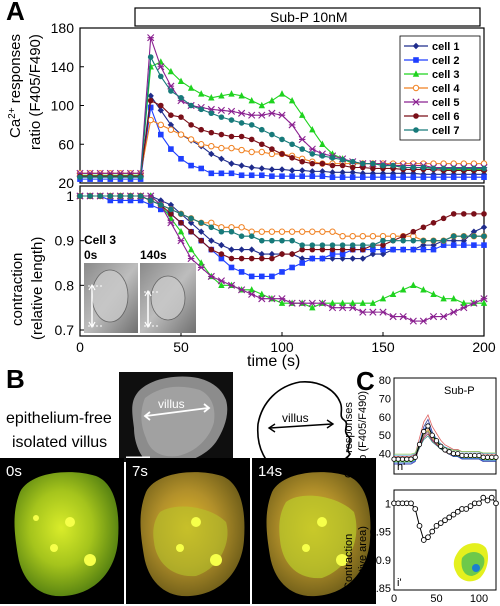  What do you see at coordinates (446, 103) in the screenshot?
I see `legend-label: cell 5` at bounding box center [446, 103].